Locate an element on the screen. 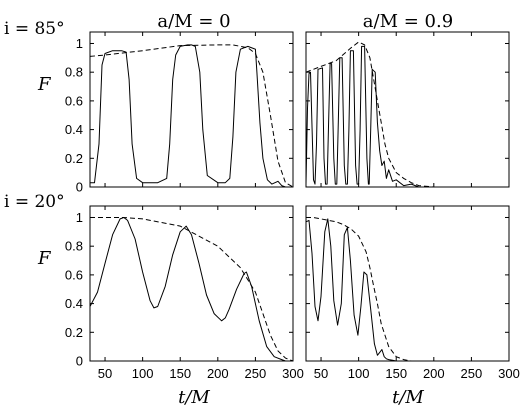  y-axis-label-bottom: F is located at coordinates (44, 258).